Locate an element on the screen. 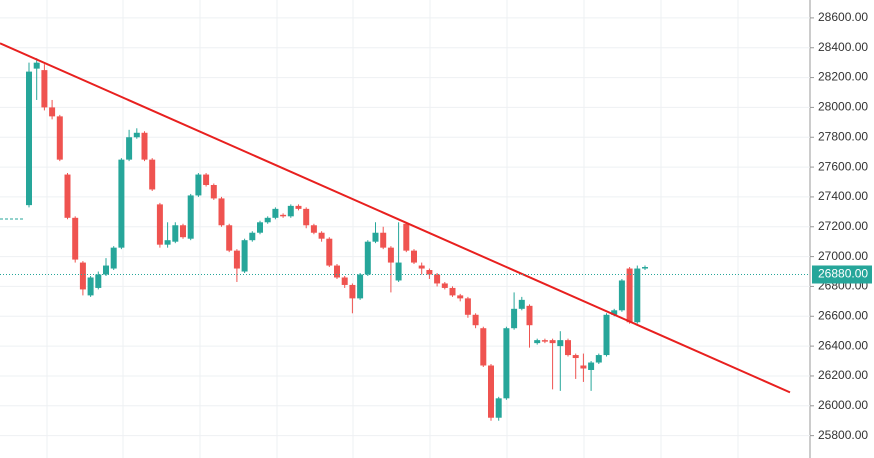 This screenshot has width=874, height=458. y-tick-label: 26400.00 is located at coordinates (843, 345).